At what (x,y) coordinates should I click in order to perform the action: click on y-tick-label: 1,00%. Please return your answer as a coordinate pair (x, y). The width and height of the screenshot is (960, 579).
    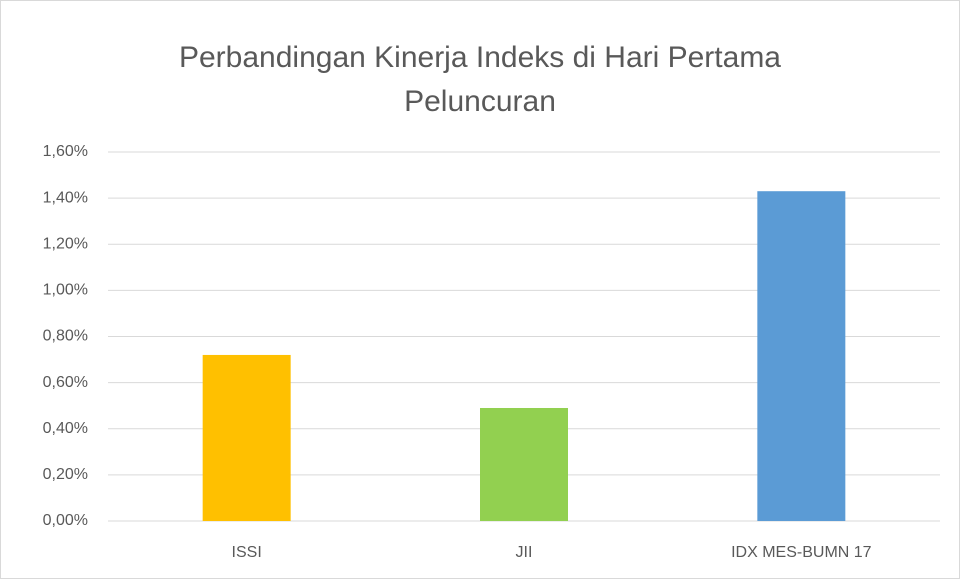
    Looking at the image, I should click on (65, 290).